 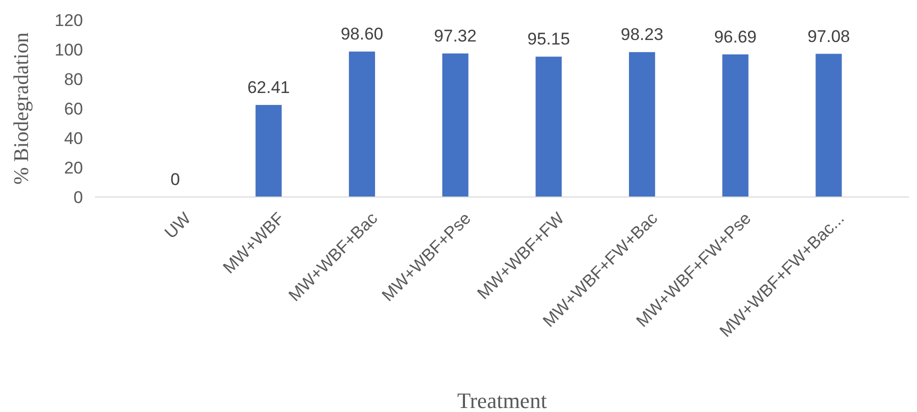 I want to click on data-label: 95.15, so click(x=548, y=39).